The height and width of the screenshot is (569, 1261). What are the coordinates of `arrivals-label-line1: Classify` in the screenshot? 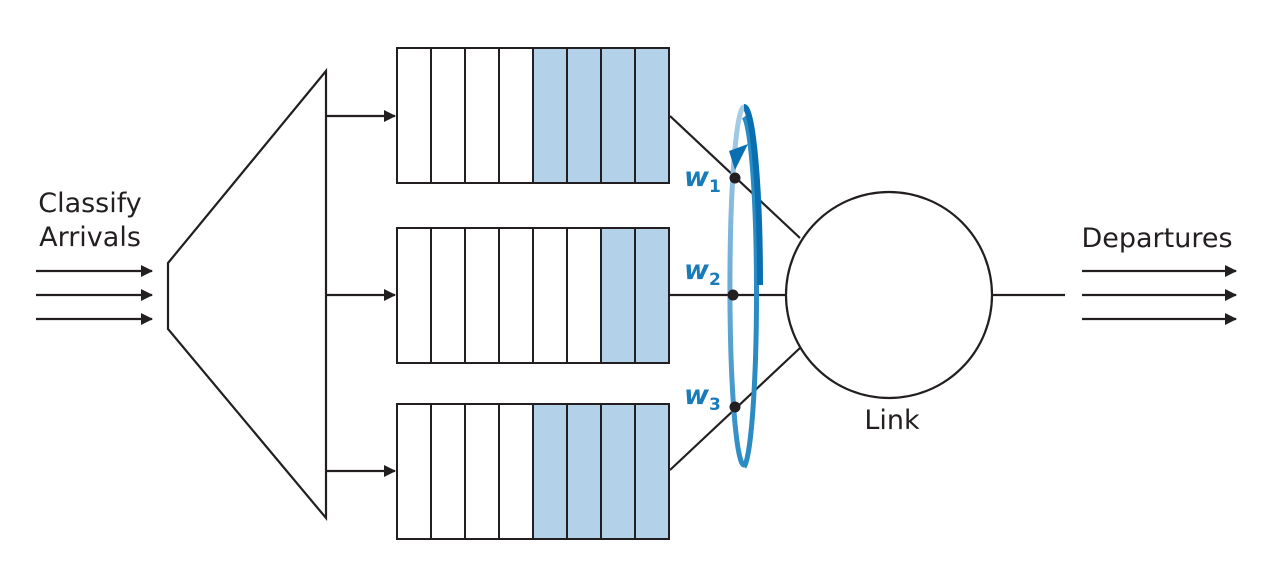 It's located at (90, 203).